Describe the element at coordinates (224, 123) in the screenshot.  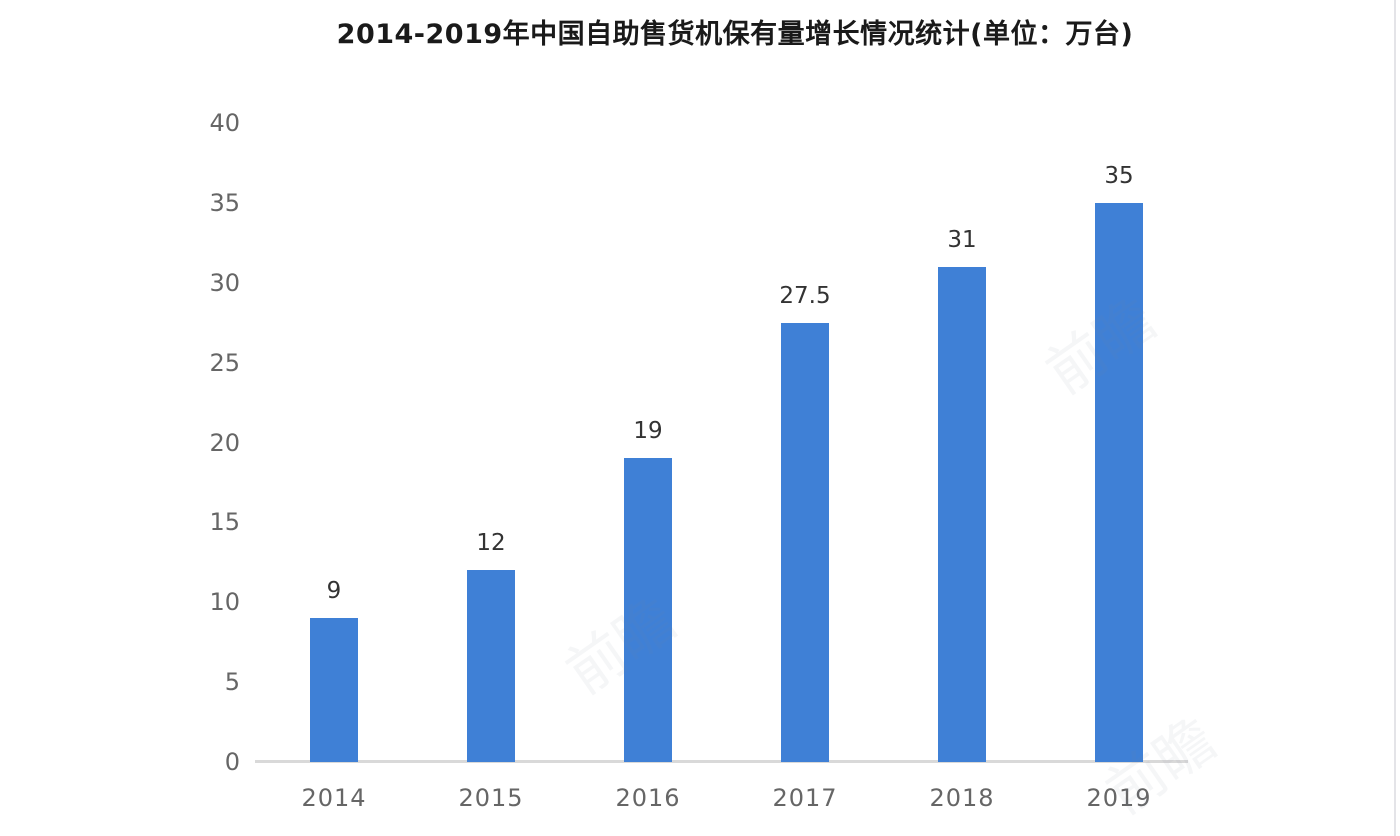
I see `y-tick-label: 40` at that location.